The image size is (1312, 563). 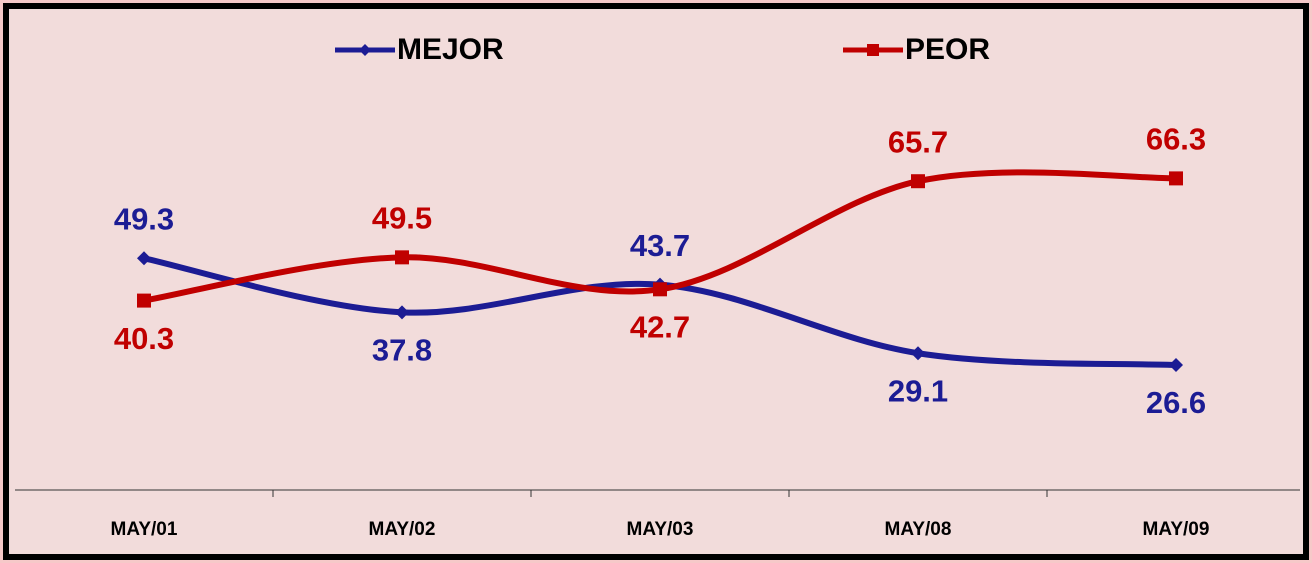 I want to click on legend-label: MEJOR, so click(x=450, y=49).